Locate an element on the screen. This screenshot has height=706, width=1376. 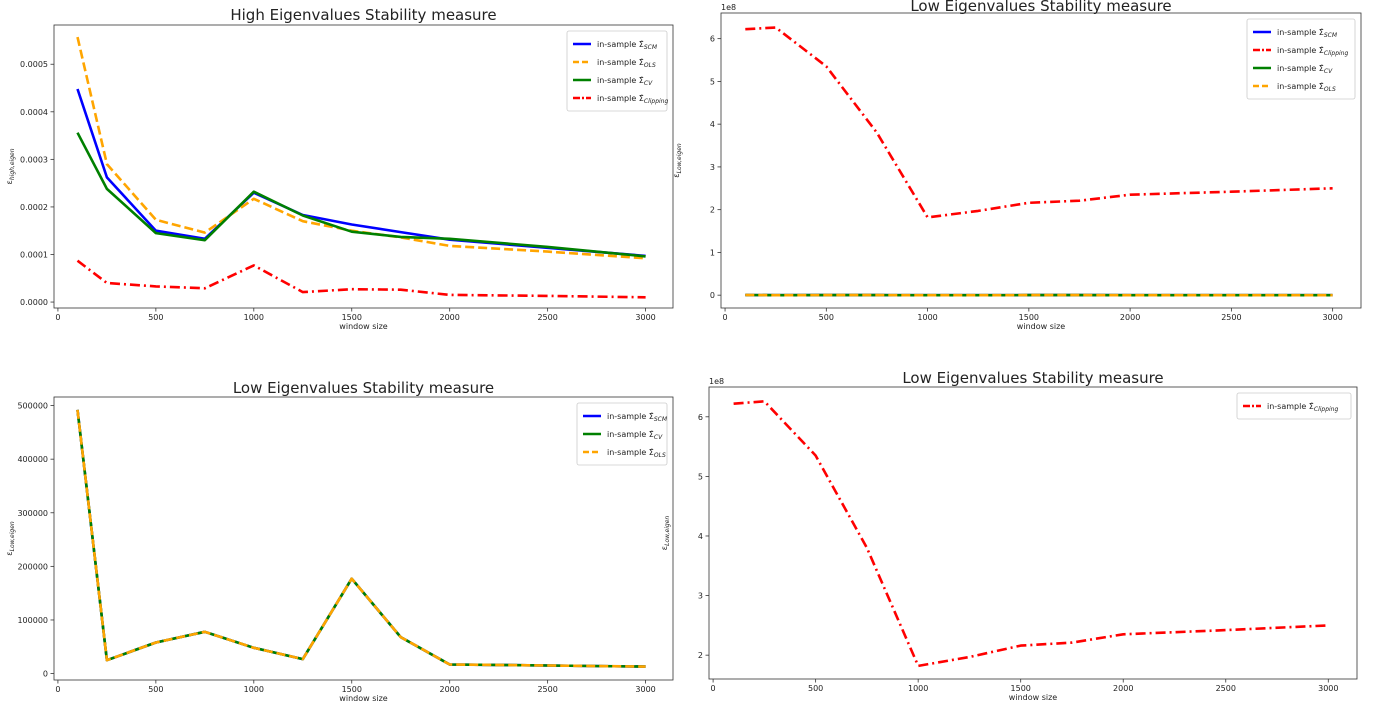
y-tick-label: 0.0000 is located at coordinates (34, 302).